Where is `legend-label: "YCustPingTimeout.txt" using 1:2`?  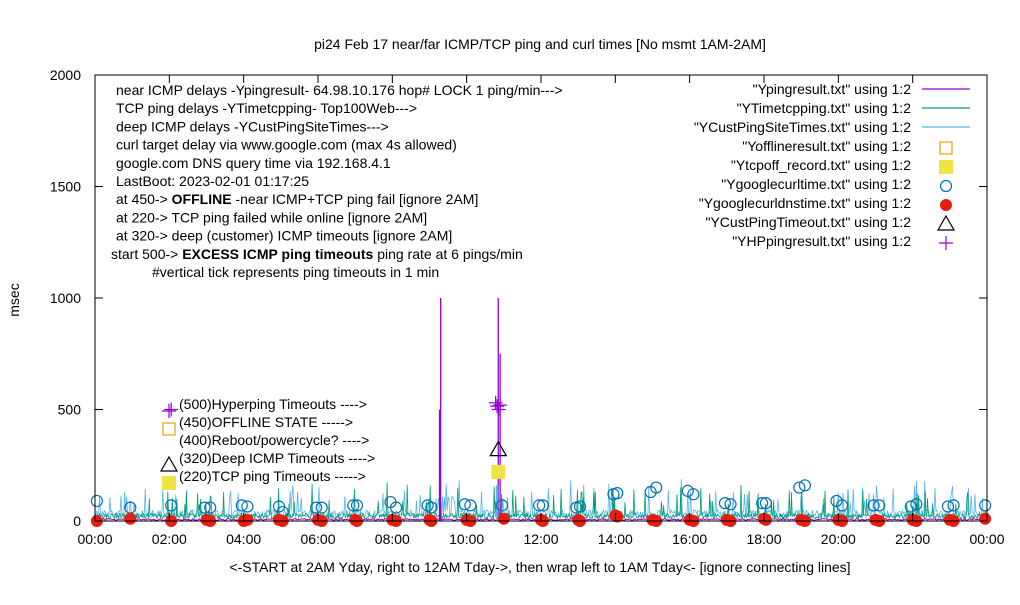 legend-label: "YCustPingTimeout.txt" using 1:2 is located at coordinates (808, 222).